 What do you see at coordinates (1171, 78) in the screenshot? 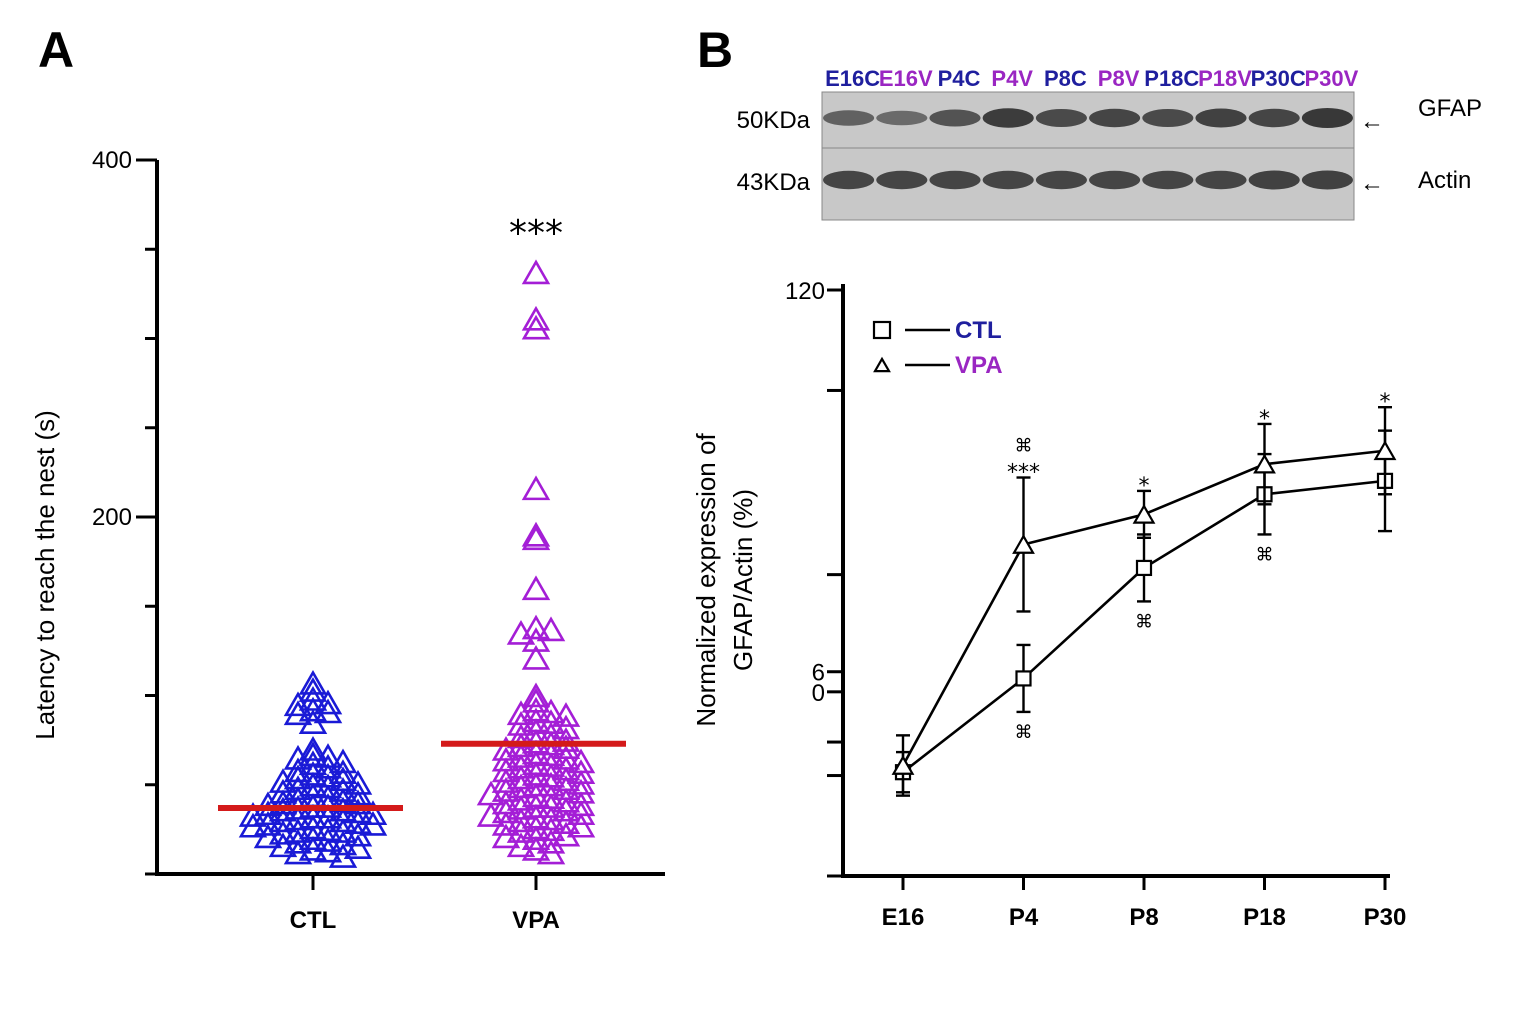
I see `blot-lane-label: P18C` at bounding box center [1171, 78].